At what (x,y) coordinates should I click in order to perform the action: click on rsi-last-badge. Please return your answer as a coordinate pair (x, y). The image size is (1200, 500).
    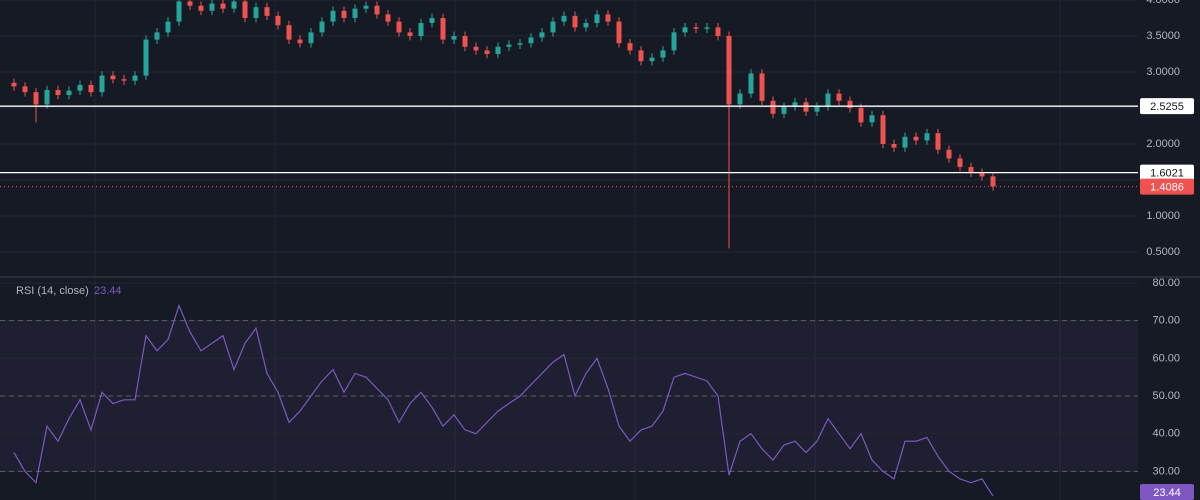
    Looking at the image, I should click on (1167, 492).